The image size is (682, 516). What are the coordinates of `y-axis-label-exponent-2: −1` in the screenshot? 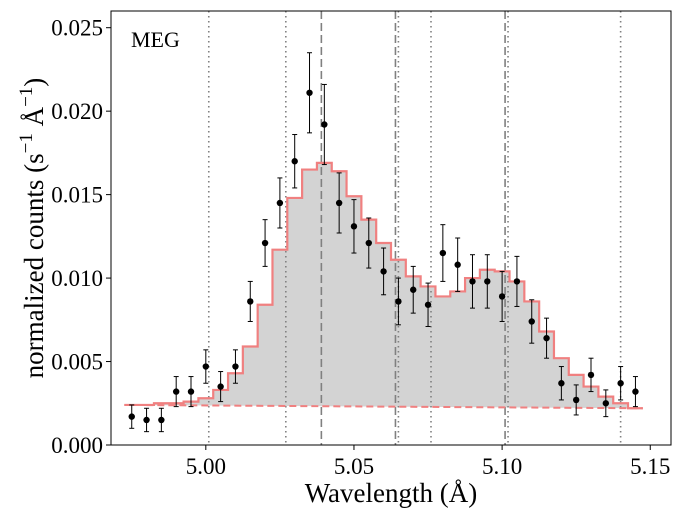 It's located at (26, 97).